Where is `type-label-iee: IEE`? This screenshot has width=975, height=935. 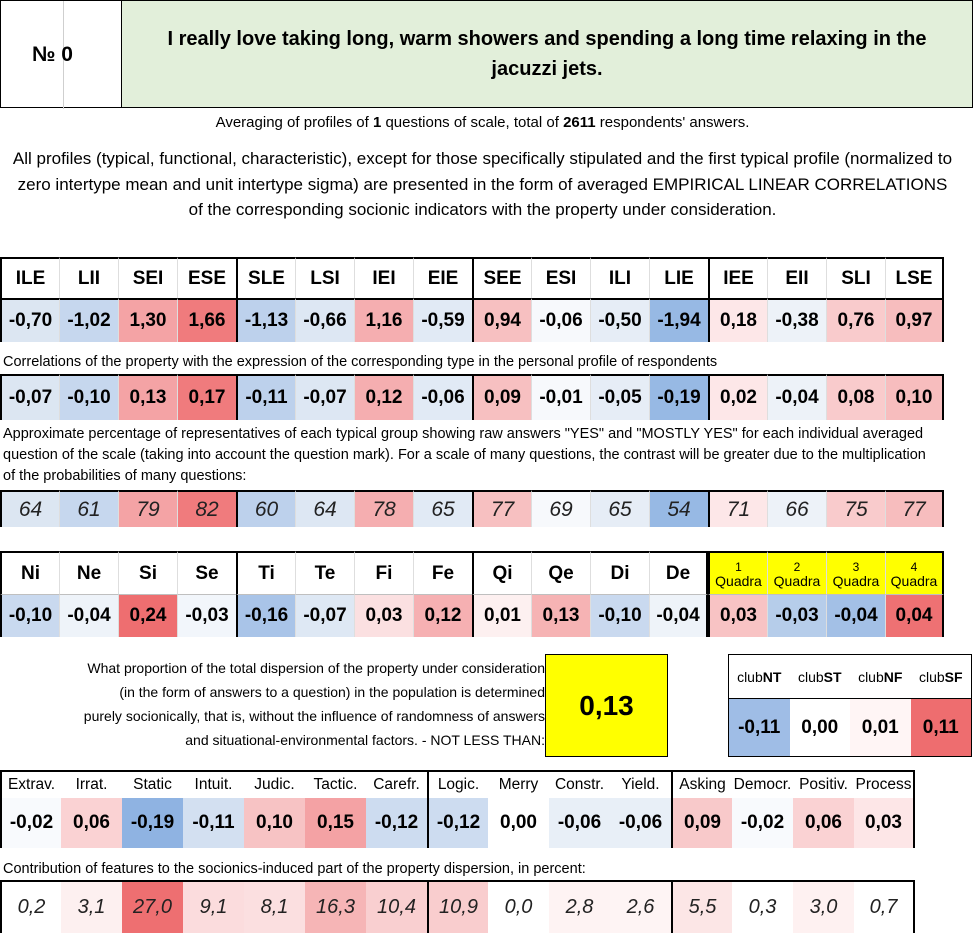
type-label-iee: IEE is located at coordinates (737, 277).